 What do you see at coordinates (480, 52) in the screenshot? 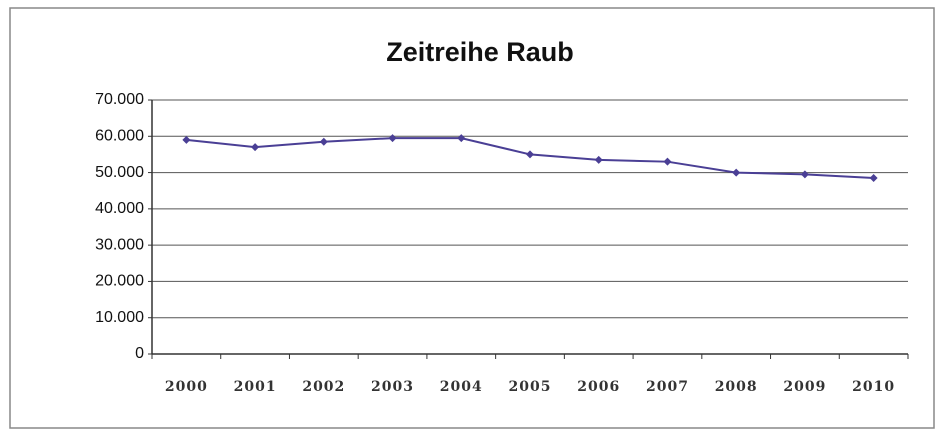
I see `chart-title: Zeitreihe Raub` at bounding box center [480, 52].